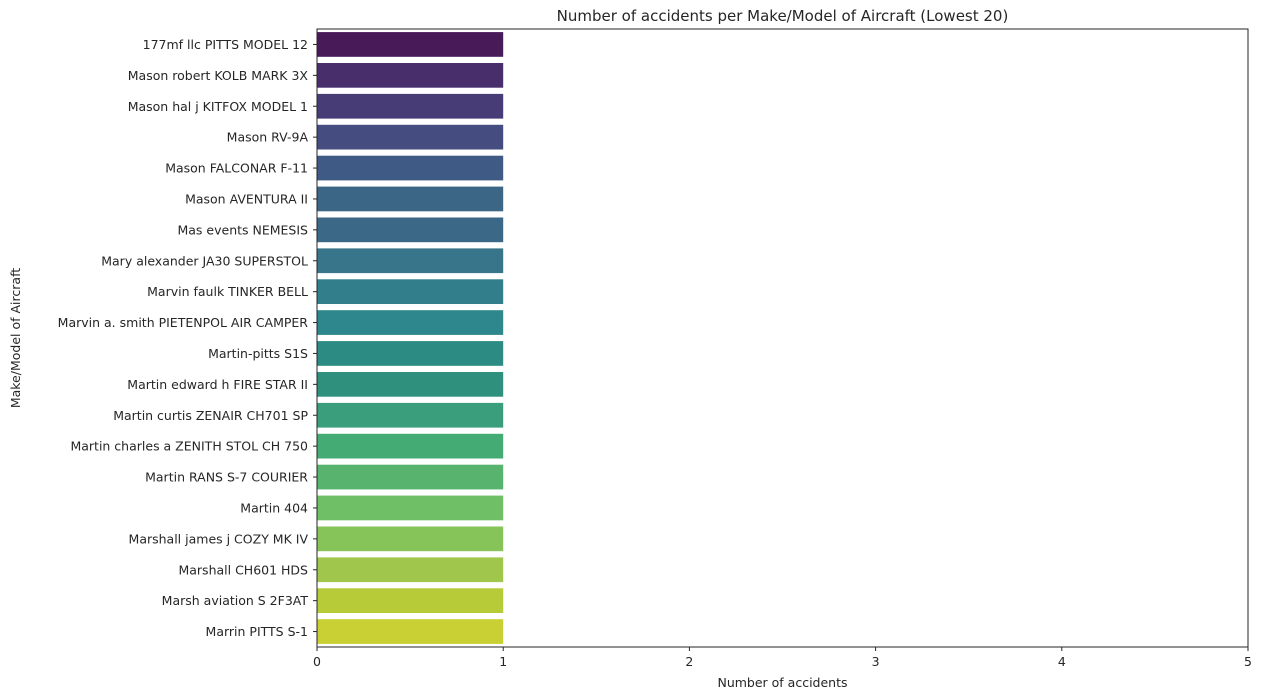  Describe the element at coordinates (257, 631) in the screenshot. I see `y-tick-label: Marrin PITTS S-1` at that location.